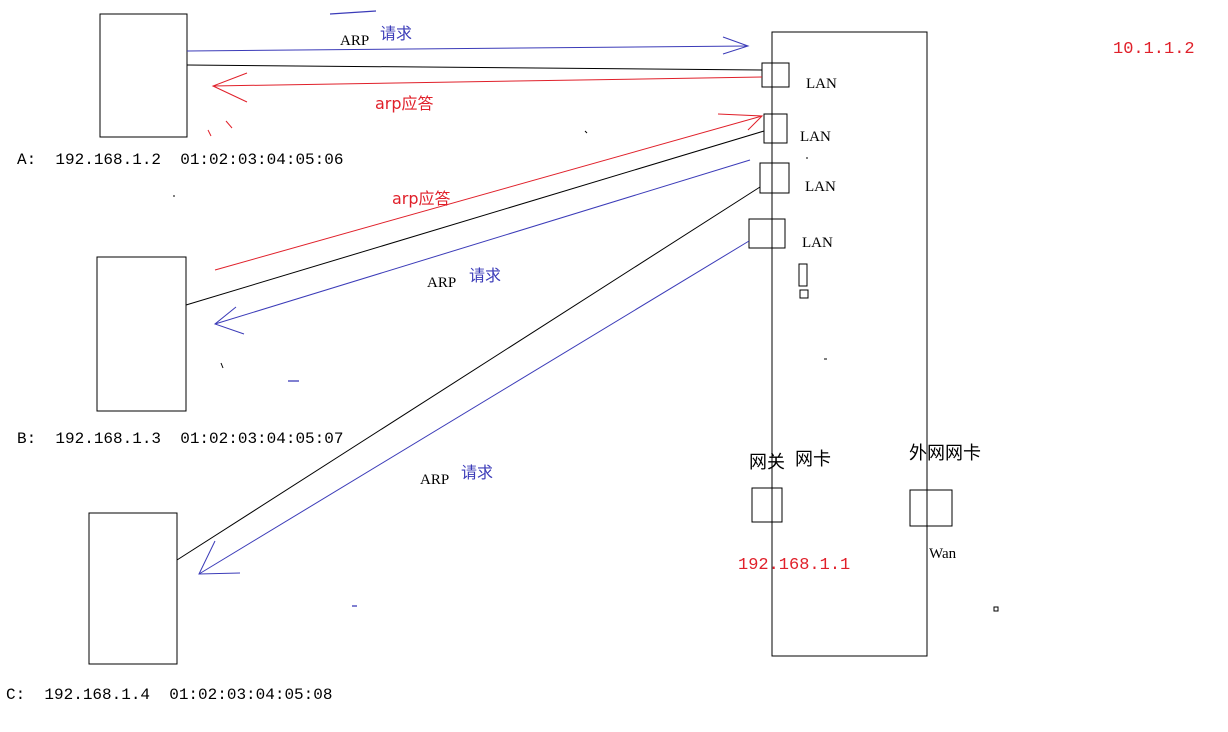  I want to click on host-a-box, so click(143, 75).